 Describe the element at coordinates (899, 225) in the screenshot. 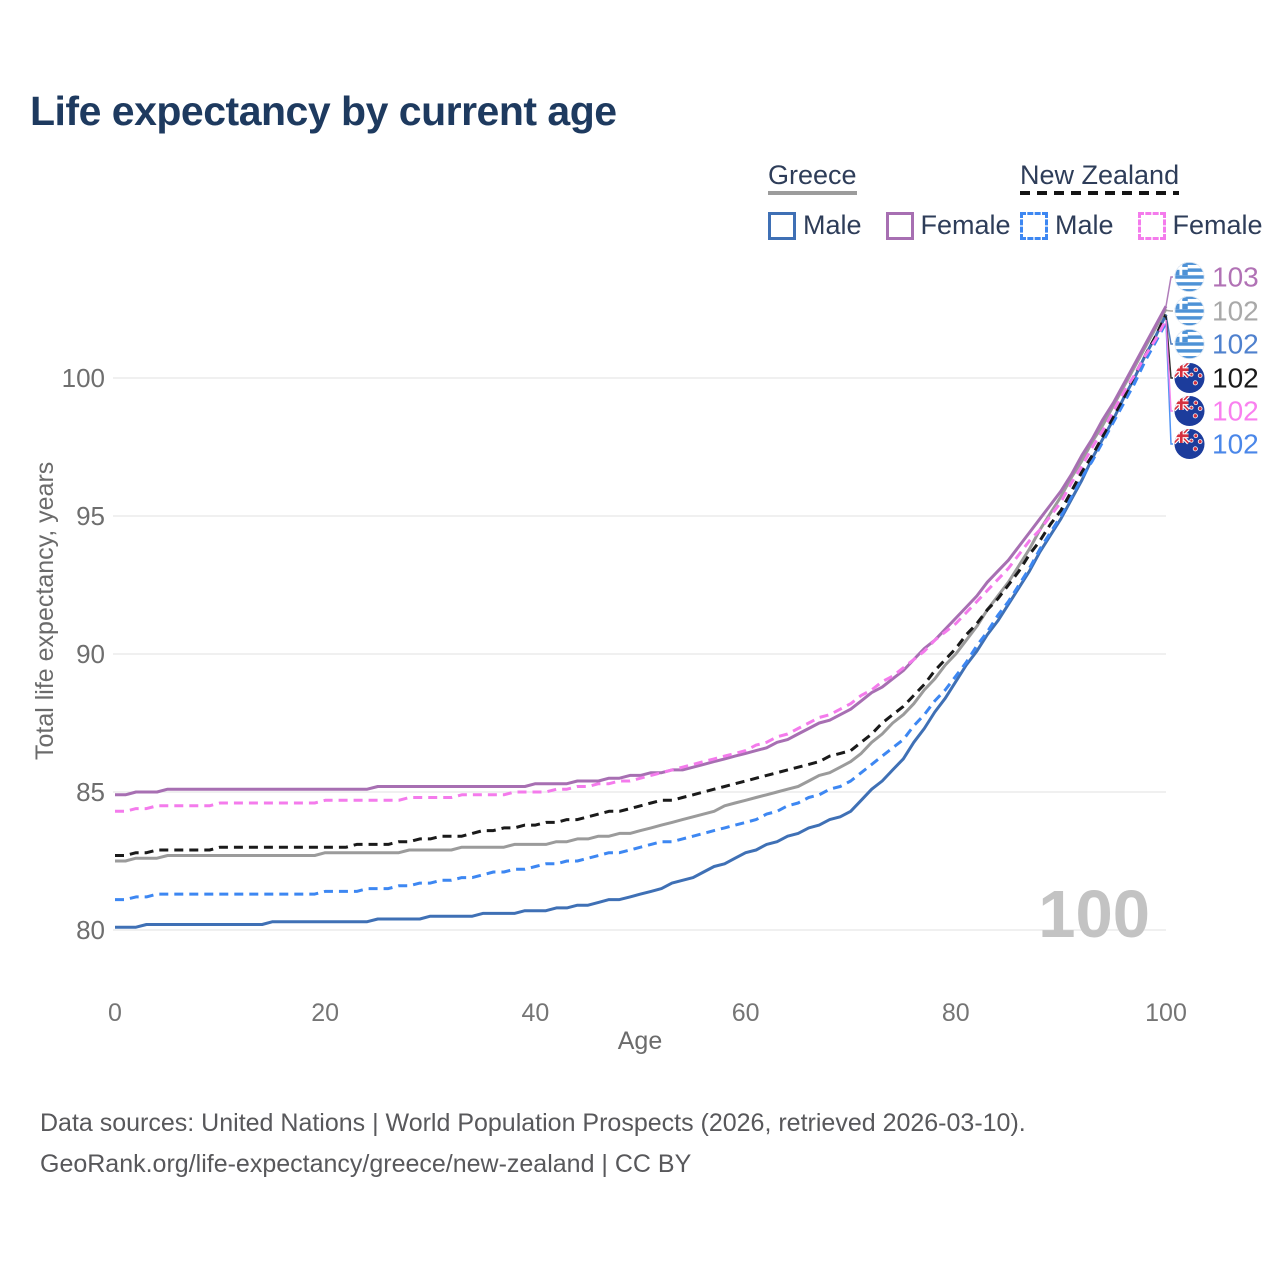

I see `greece-female-swatch-icon` at that location.